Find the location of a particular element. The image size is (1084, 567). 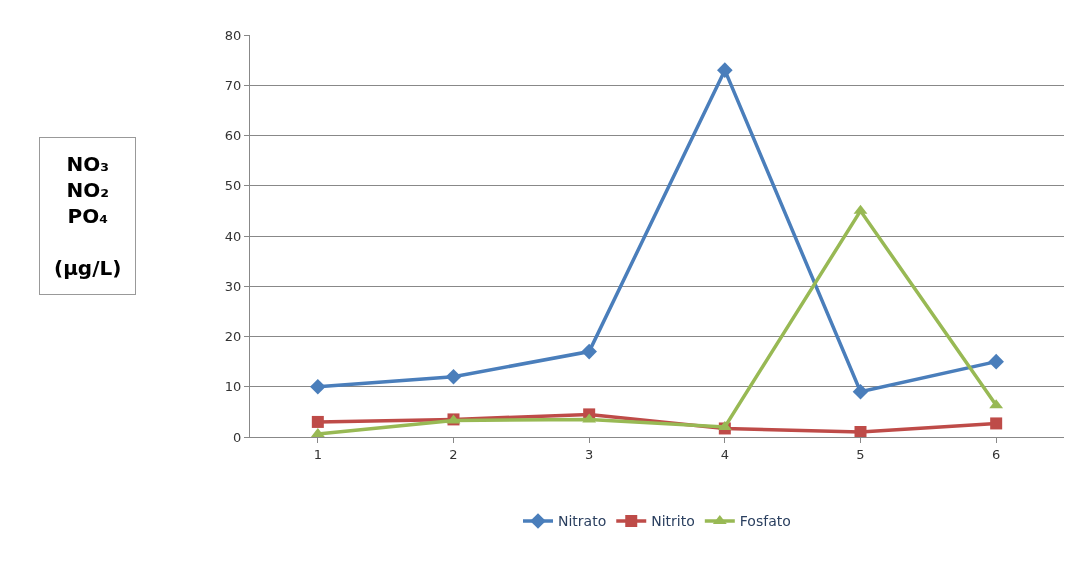

legend-label: Nitrito is located at coordinates (673, 521).